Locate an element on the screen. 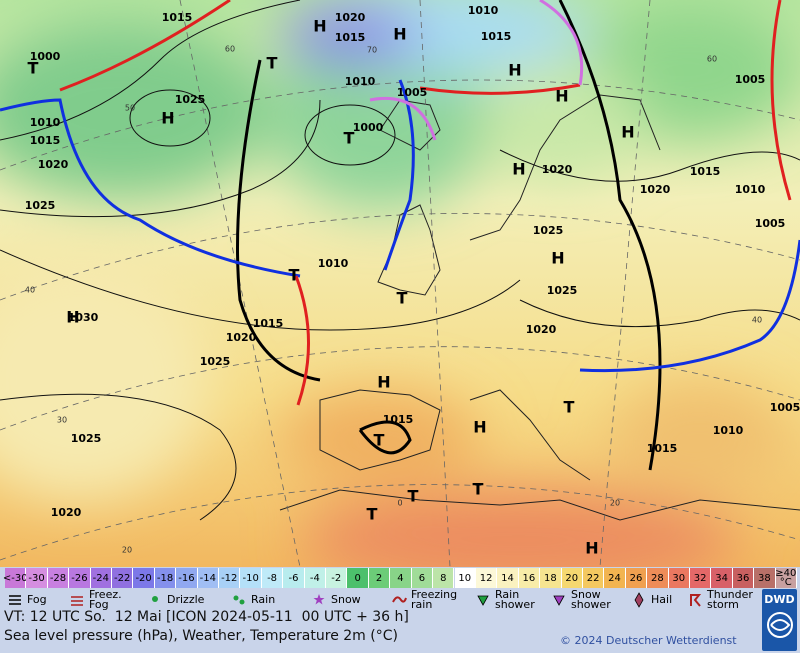  weather-legend-item: Rain is located at coordinates (265, 600).